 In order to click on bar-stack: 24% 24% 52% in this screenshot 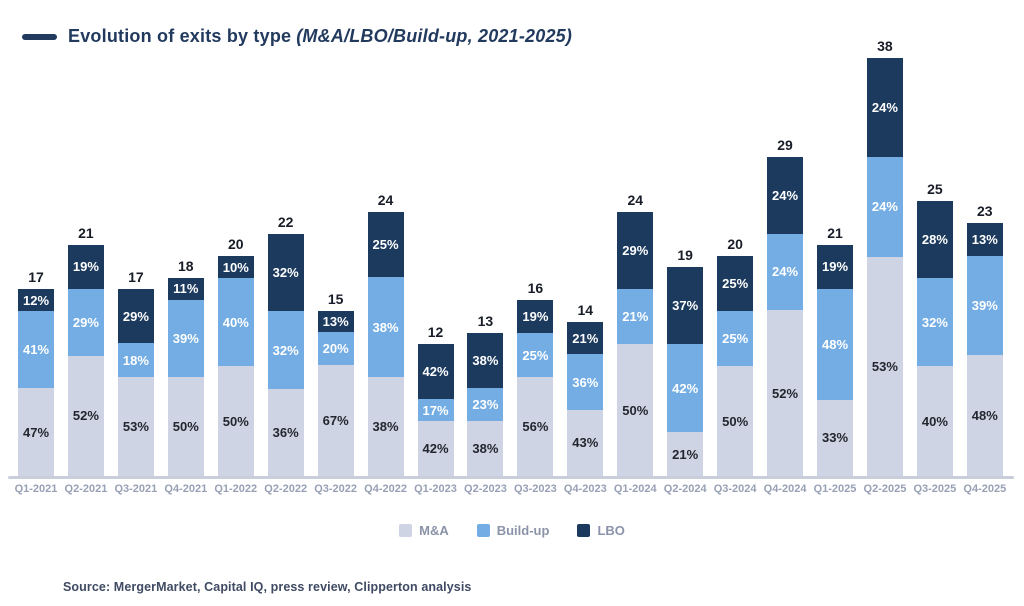, I will do `click(785, 316)`.